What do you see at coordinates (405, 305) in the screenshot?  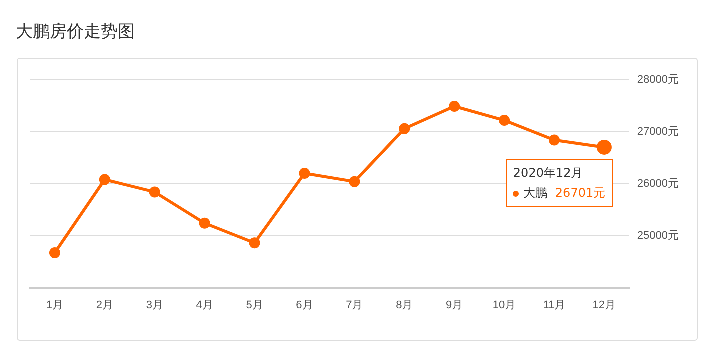 I see `x-tick-label: 8月` at bounding box center [405, 305].